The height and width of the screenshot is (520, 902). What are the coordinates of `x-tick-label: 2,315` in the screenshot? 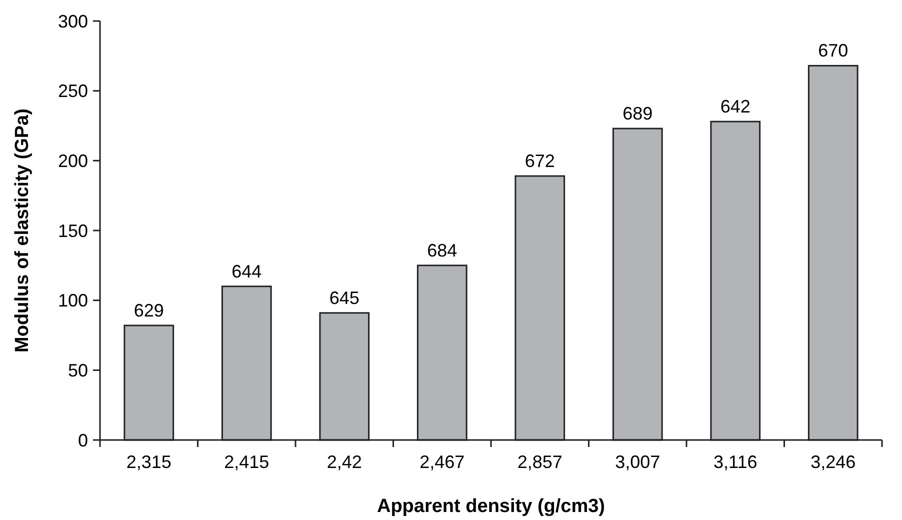 It's located at (149, 462).